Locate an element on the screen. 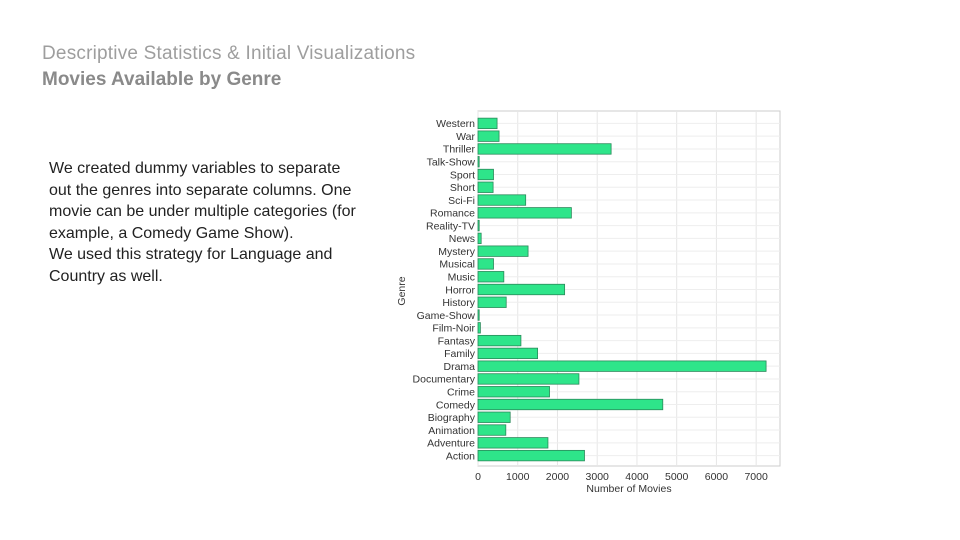  bar-drama is located at coordinates (622, 366).